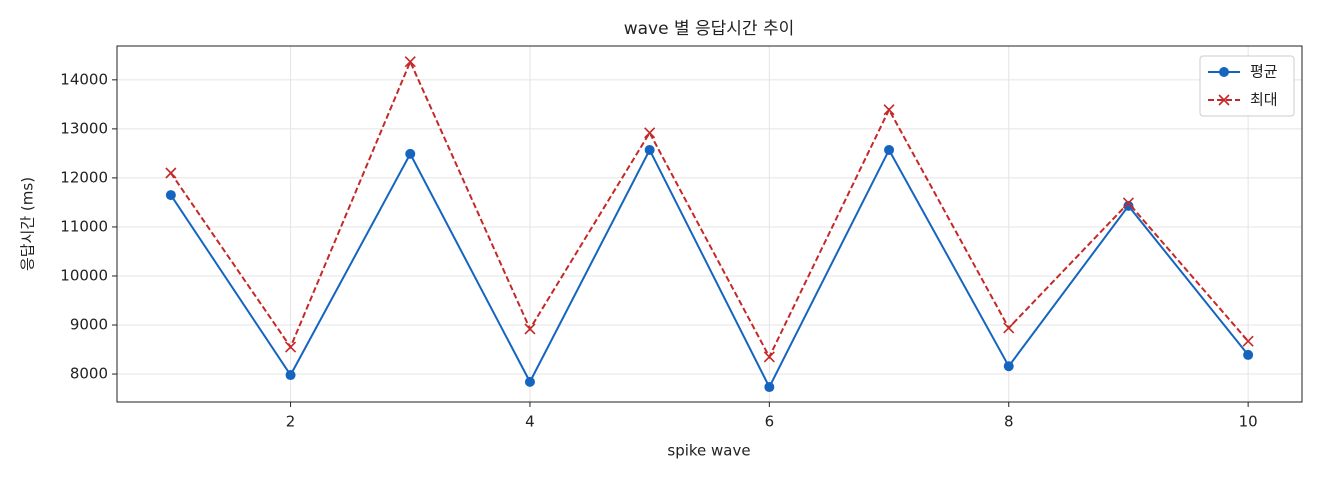 This screenshot has height=480, width=1320. Describe the element at coordinates (1264, 100) in the screenshot. I see `legend-label: 최대` at that location.